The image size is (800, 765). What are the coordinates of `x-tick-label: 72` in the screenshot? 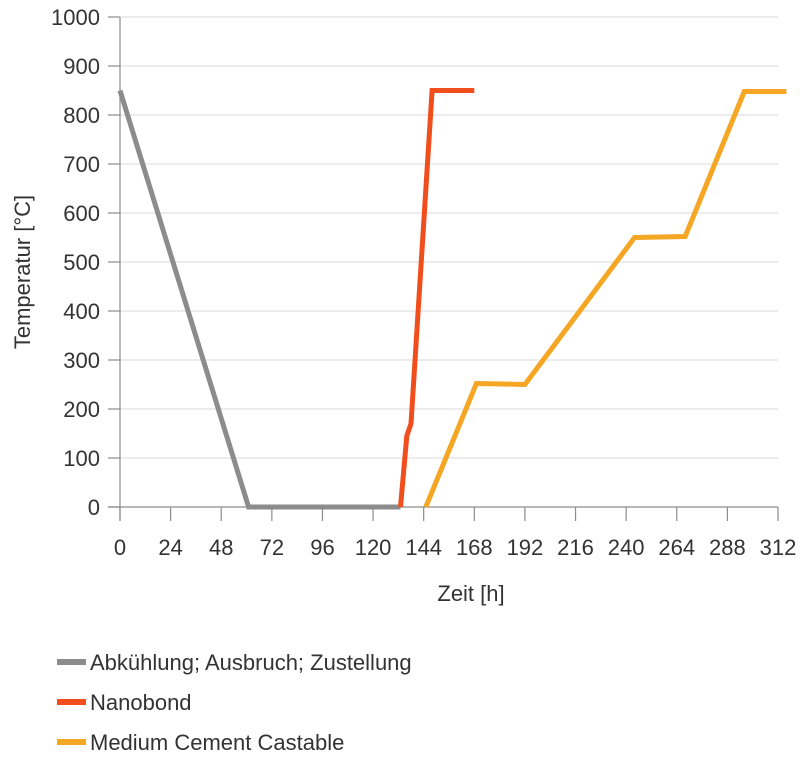 It's located at (272, 547).